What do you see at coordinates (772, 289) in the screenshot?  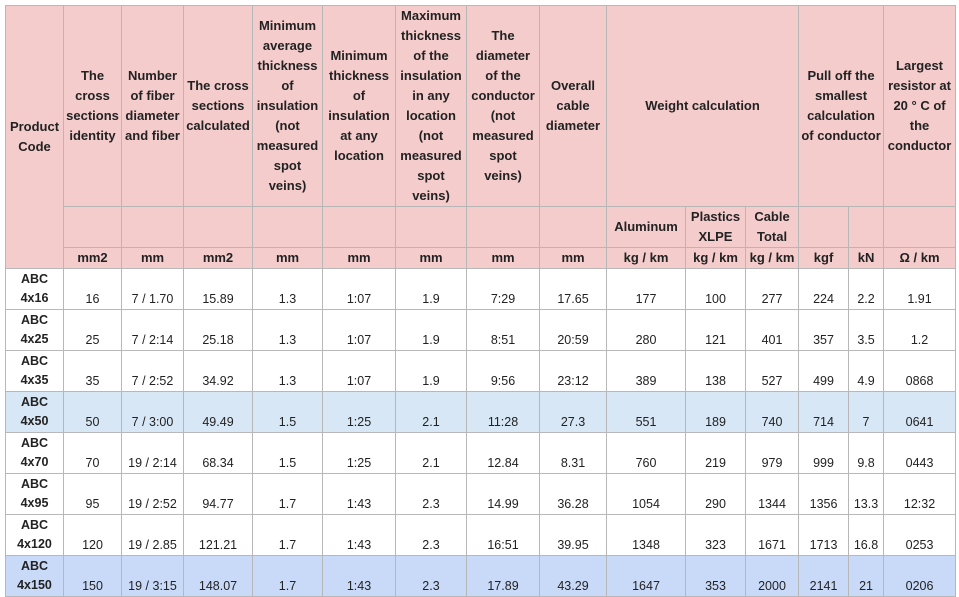 I see `data-cell: 277` at bounding box center [772, 289].